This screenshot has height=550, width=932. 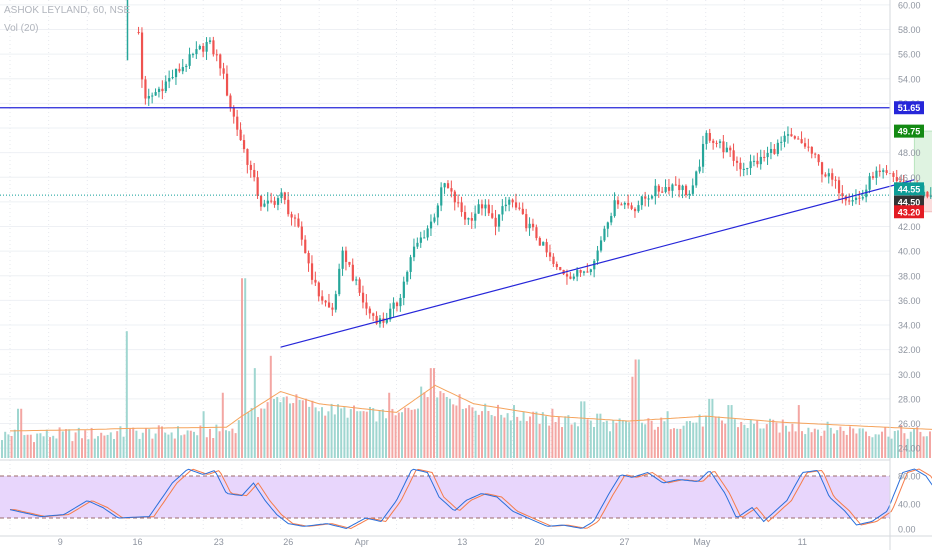 What do you see at coordinates (909, 326) in the screenshot?
I see `y-tick-label: 34.00` at bounding box center [909, 326].